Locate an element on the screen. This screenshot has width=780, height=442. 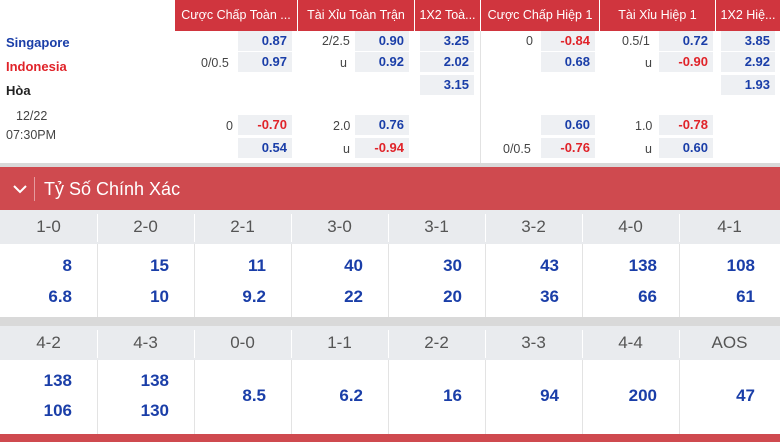
score-odd-away: 36 is located at coordinates (549, 296).